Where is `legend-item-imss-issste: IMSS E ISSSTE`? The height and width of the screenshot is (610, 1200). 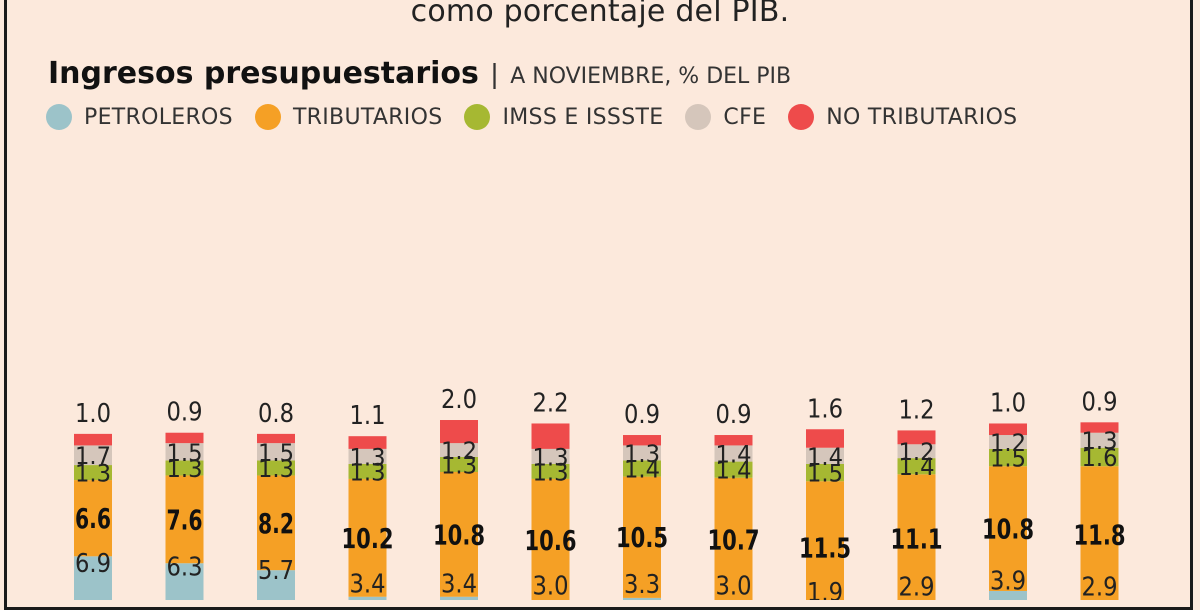 legend-item-imss-issste: IMSS E ISSSTE is located at coordinates (563, 117).